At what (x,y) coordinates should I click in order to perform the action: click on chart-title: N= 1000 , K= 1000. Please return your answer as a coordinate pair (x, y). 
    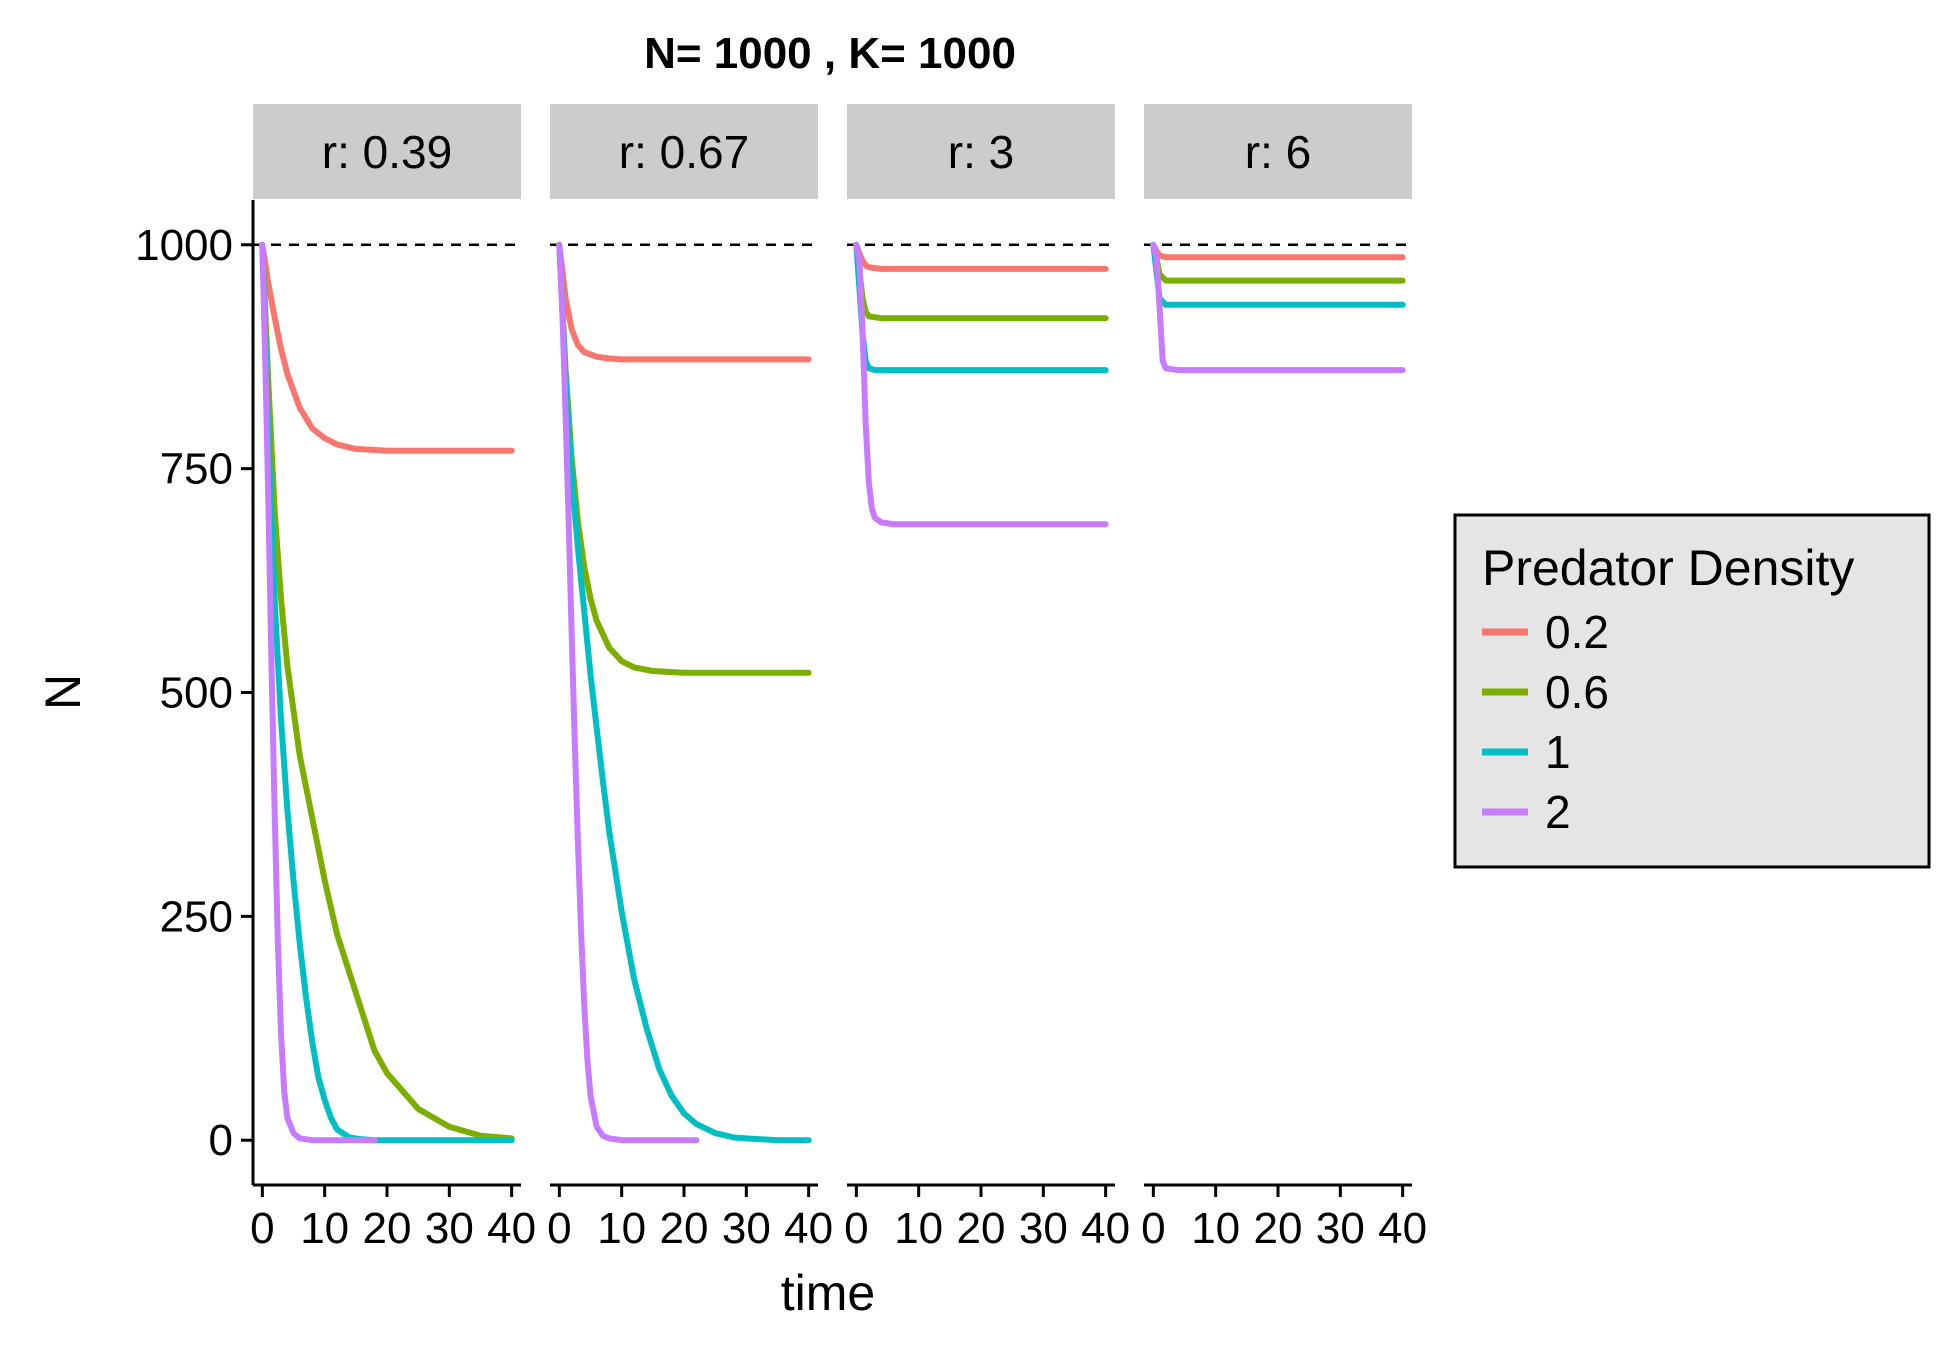
    Looking at the image, I should click on (830, 53).